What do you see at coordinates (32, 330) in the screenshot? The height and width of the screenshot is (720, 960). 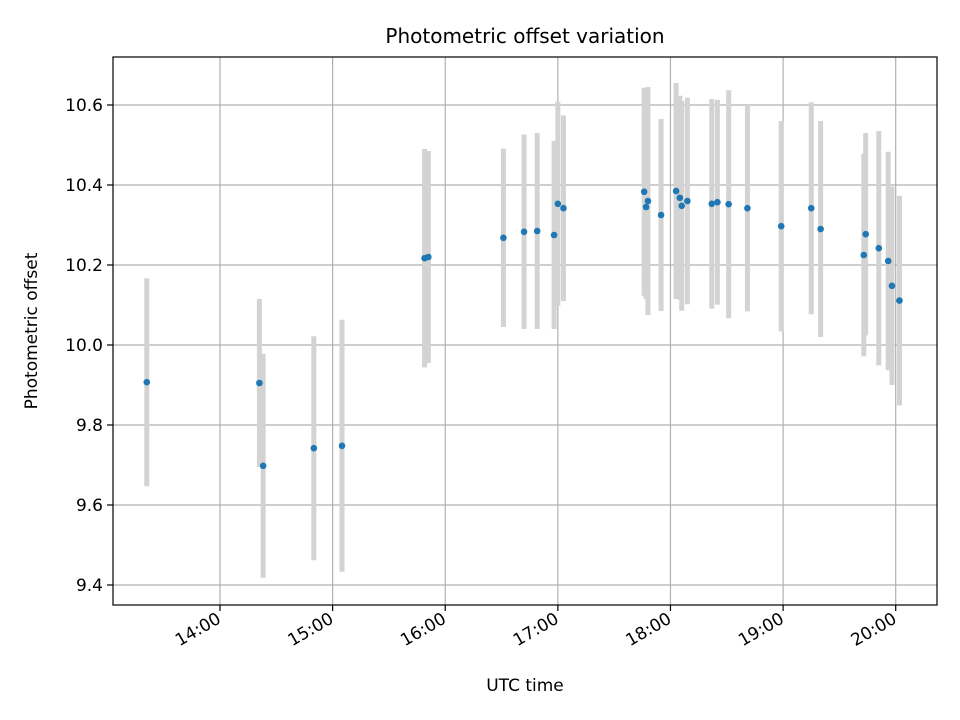 I see `y-axis-label: Photometric offset` at bounding box center [32, 330].